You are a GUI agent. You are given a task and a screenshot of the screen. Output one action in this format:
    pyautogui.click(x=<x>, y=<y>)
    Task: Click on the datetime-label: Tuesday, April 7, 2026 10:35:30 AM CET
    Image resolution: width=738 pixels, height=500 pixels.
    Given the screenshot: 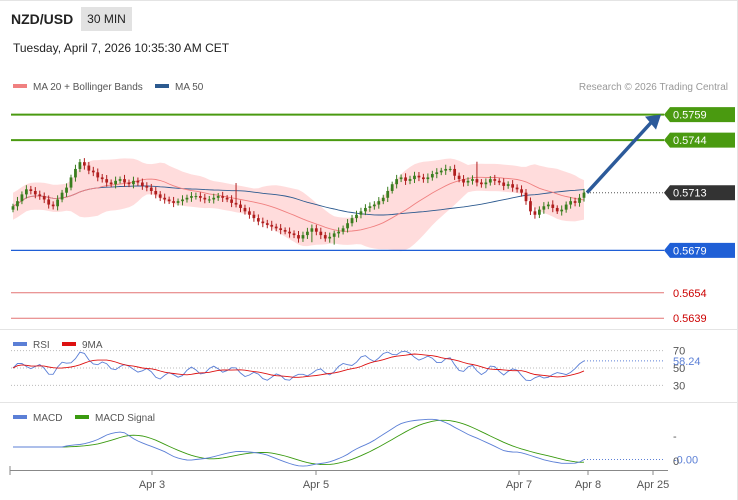 What is the action you would take?
    pyautogui.click(x=121, y=48)
    